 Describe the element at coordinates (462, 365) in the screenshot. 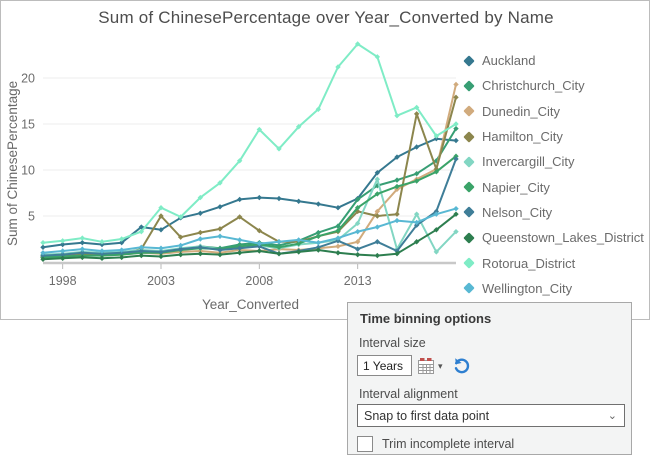

I see `undo-icon` at that location.